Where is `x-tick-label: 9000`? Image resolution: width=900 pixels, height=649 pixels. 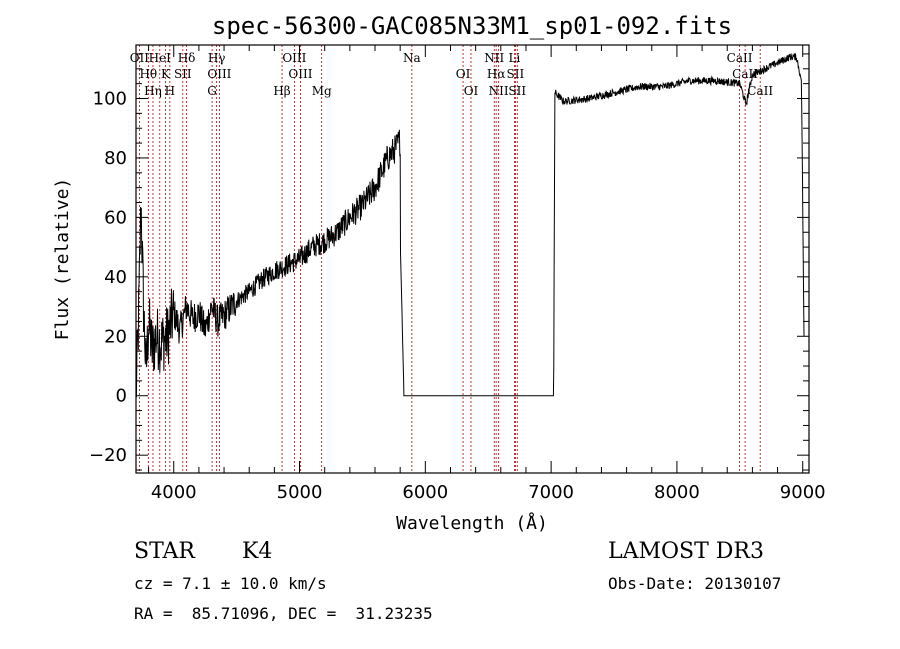 x-tick-label: 9000 is located at coordinates (803, 492).